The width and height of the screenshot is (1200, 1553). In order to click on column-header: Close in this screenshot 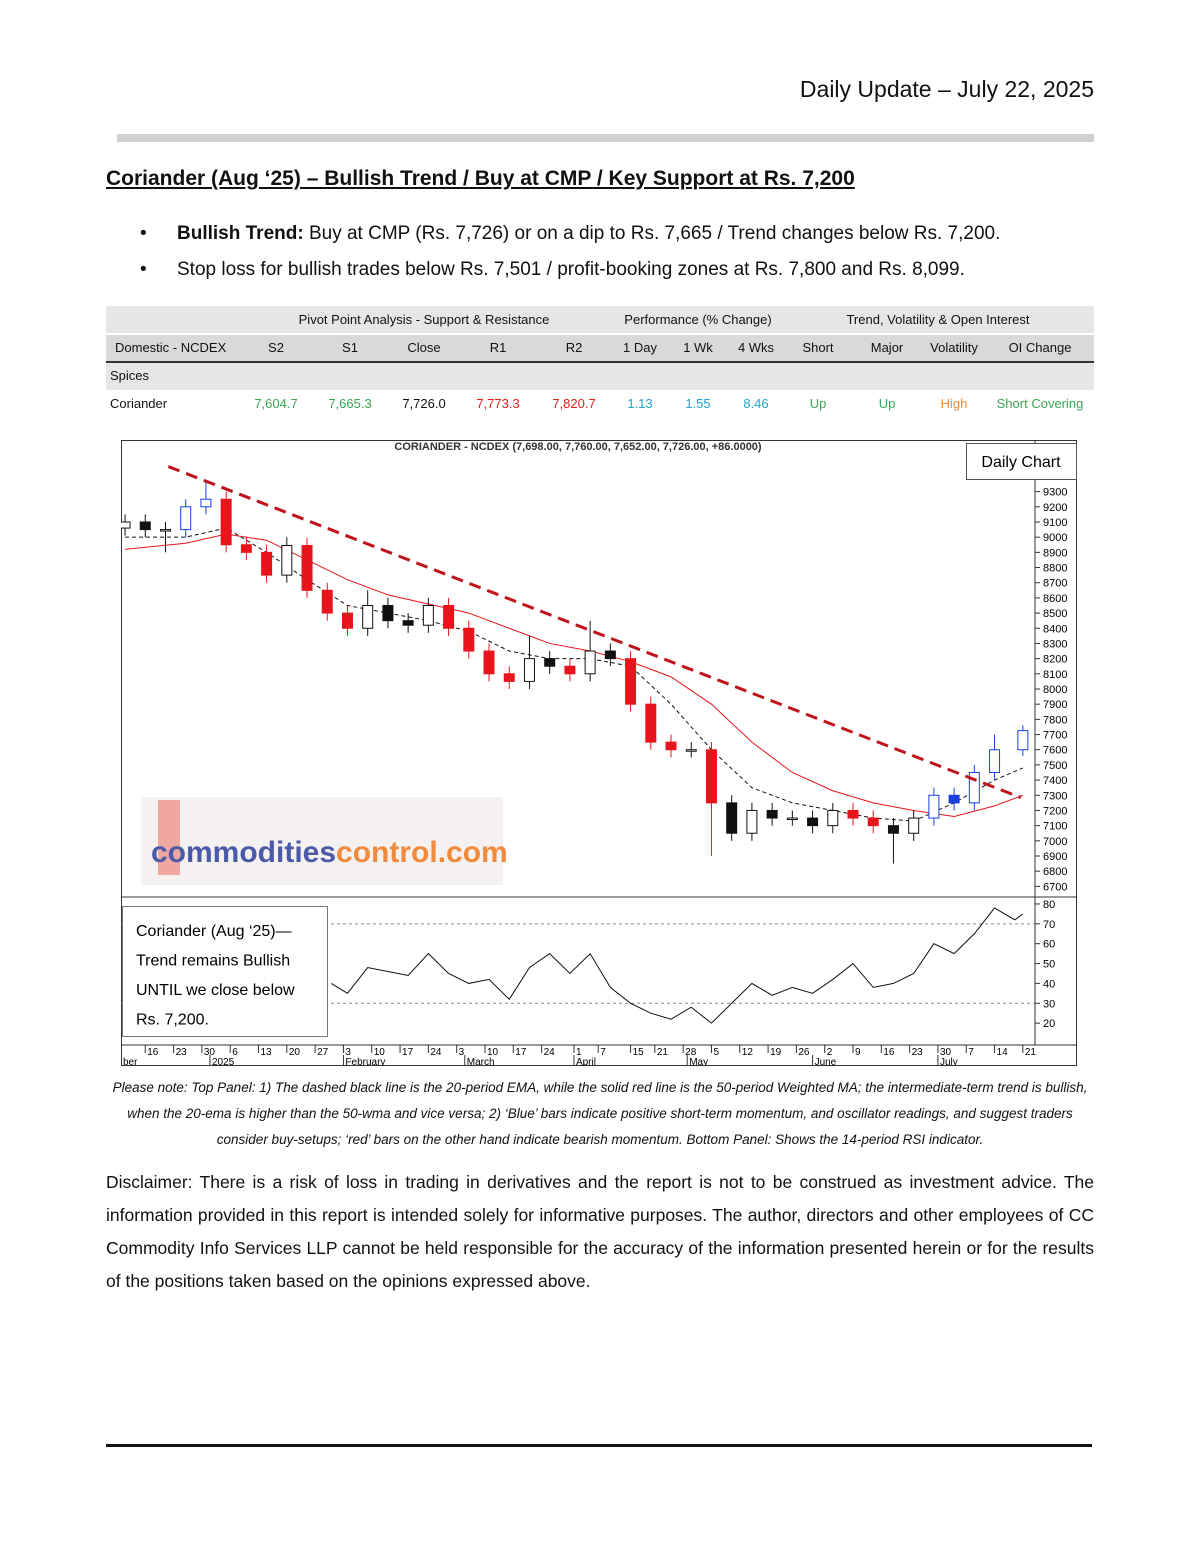, I will do `click(424, 347)`.